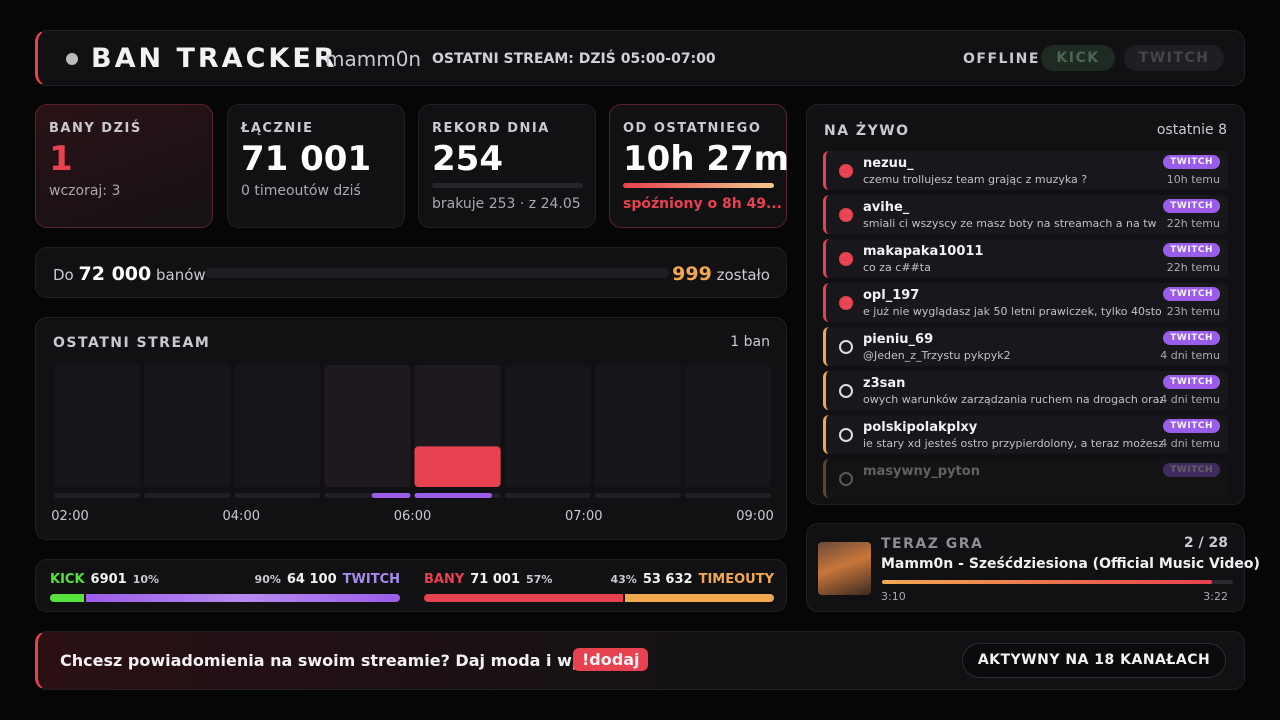 This screenshot has width=1280, height=720. What do you see at coordinates (371, 579) in the screenshot?
I see `split-b-label: TWITCH` at bounding box center [371, 579].